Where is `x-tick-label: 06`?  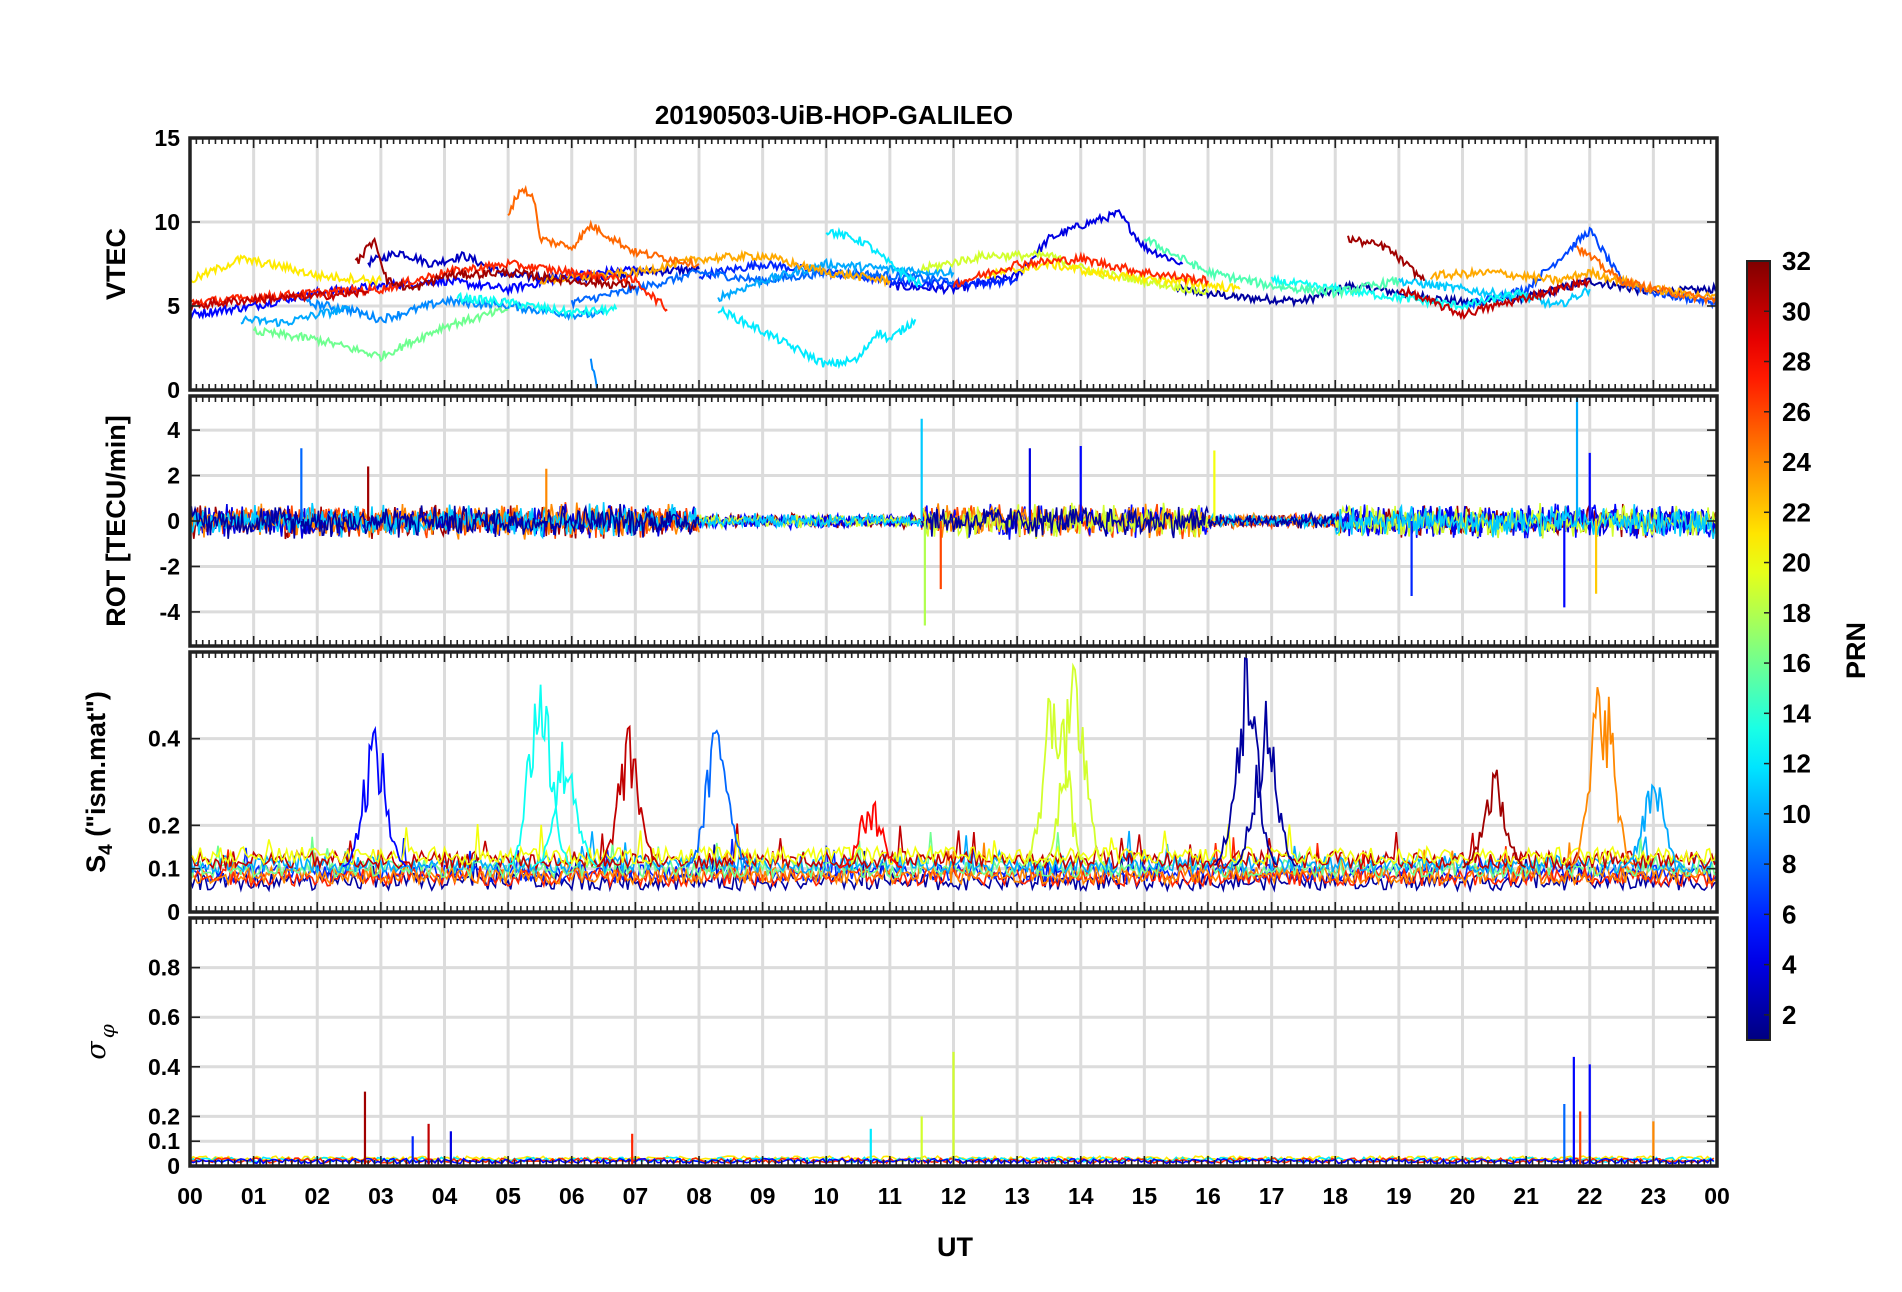
x-tick-label: 06 is located at coordinates (572, 1196).